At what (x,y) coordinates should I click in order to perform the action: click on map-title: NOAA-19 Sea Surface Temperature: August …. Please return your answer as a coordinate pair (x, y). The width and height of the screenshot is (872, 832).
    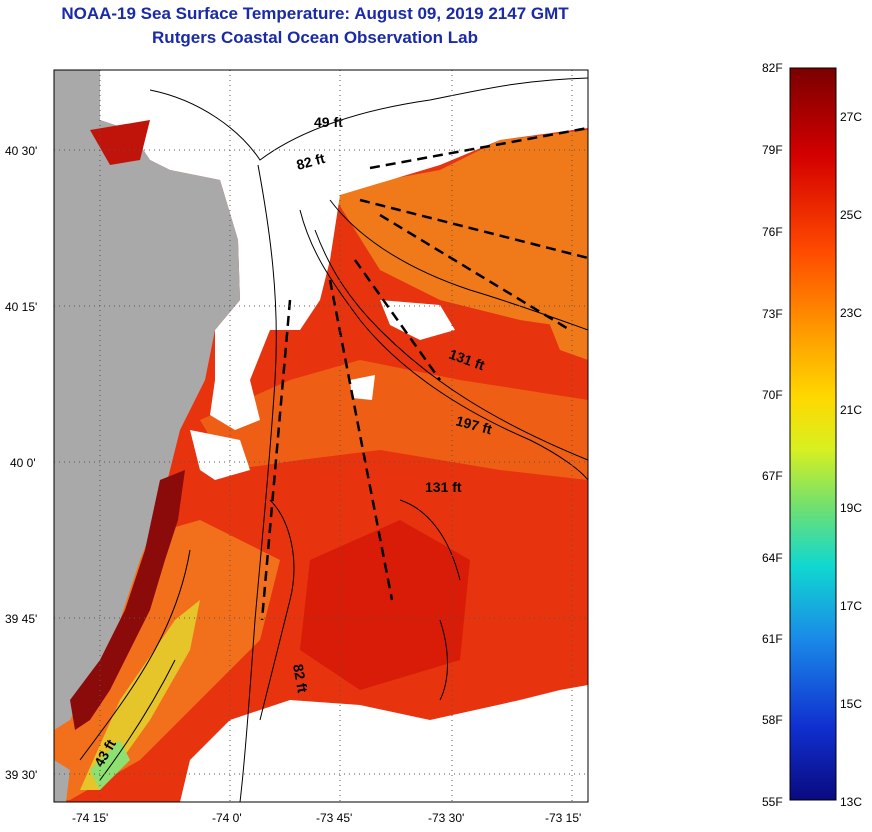
    Looking at the image, I should click on (315, 13).